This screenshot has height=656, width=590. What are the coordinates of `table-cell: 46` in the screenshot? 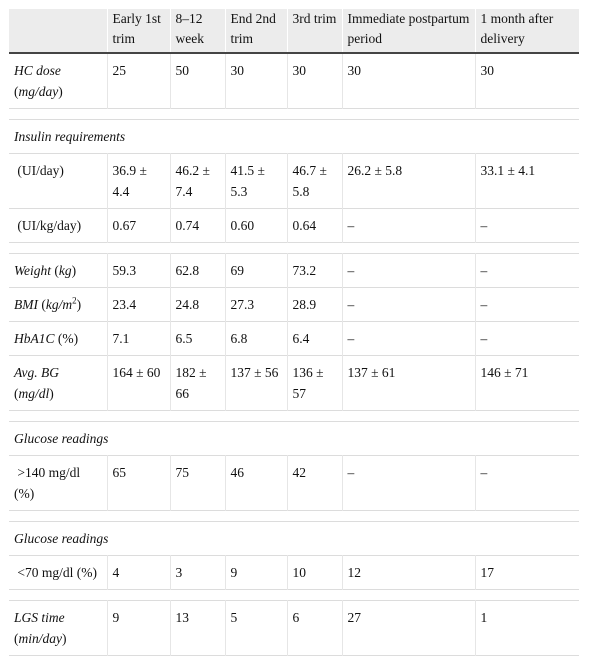 It's located at (255, 483).